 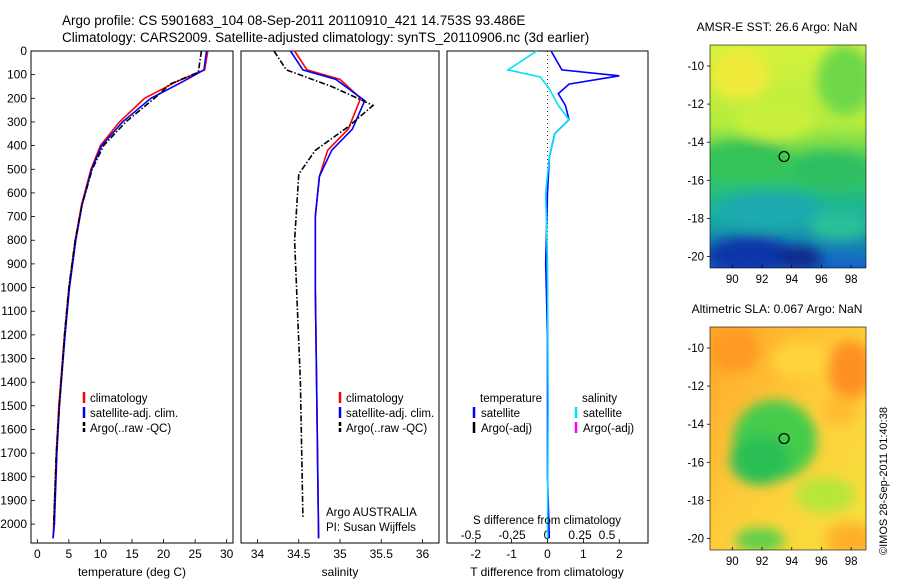 What do you see at coordinates (547, 521) in the screenshot?
I see `s-difference-xlabel: S difference from climatology` at bounding box center [547, 521].